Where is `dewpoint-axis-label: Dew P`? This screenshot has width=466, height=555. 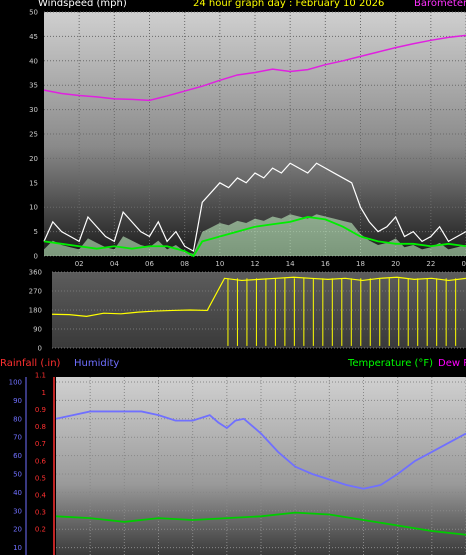
dewpoint-axis-label: Dew P is located at coordinates (452, 363).